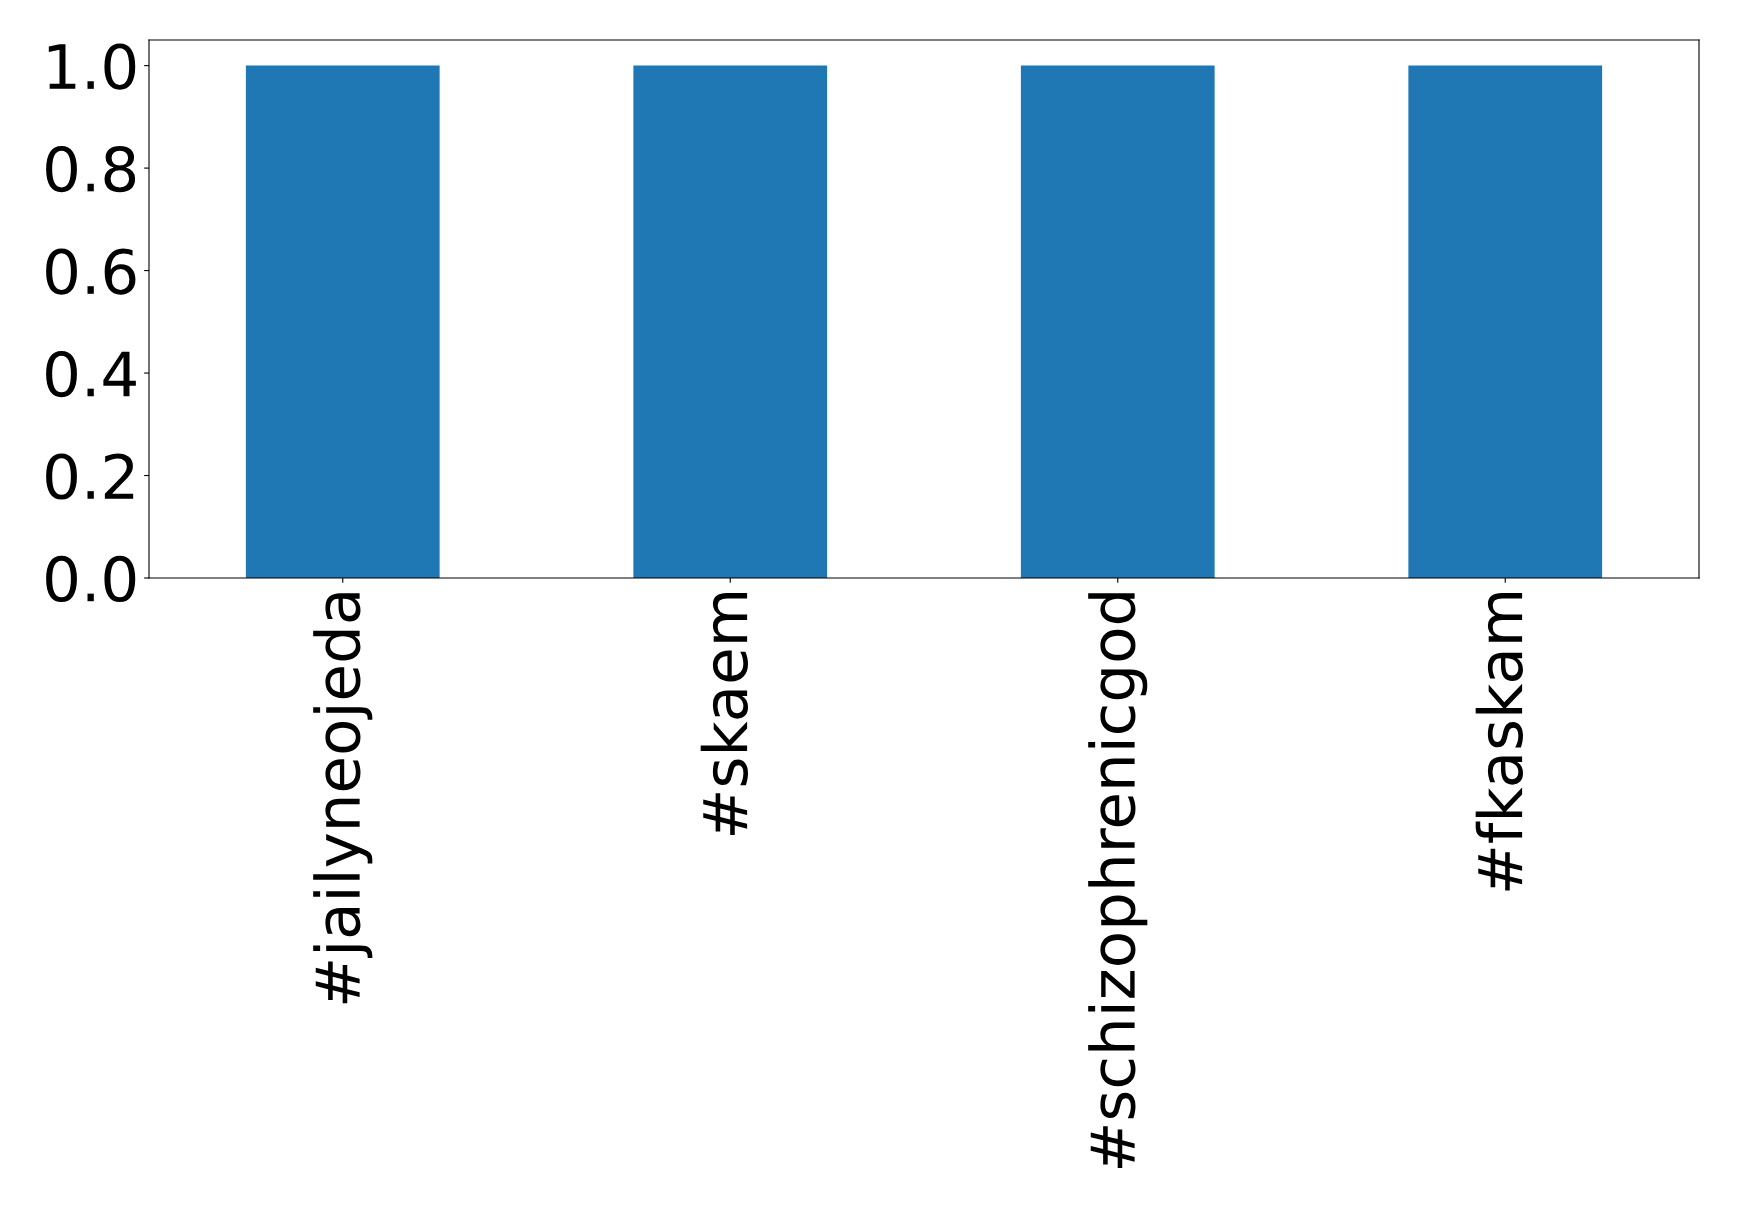  What do you see at coordinates (91, 271) in the screenshot?
I see `y-tick-label: 0.6` at bounding box center [91, 271].